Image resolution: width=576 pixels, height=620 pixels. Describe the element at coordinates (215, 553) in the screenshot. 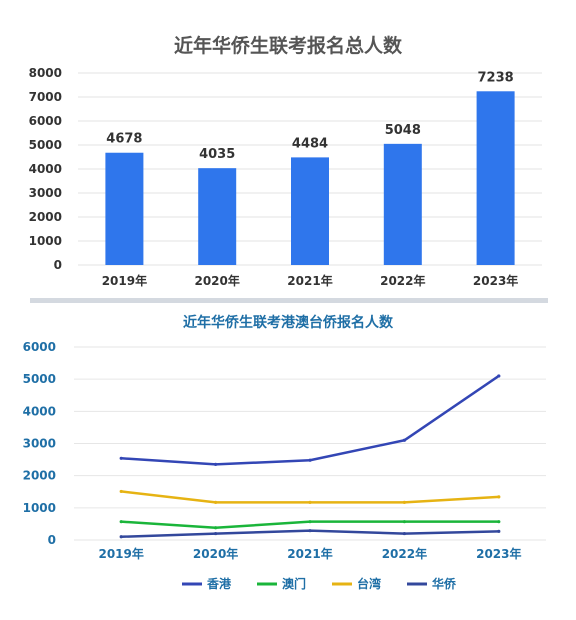

I see `line-chart-x-tick-label: 2020年` at that location.